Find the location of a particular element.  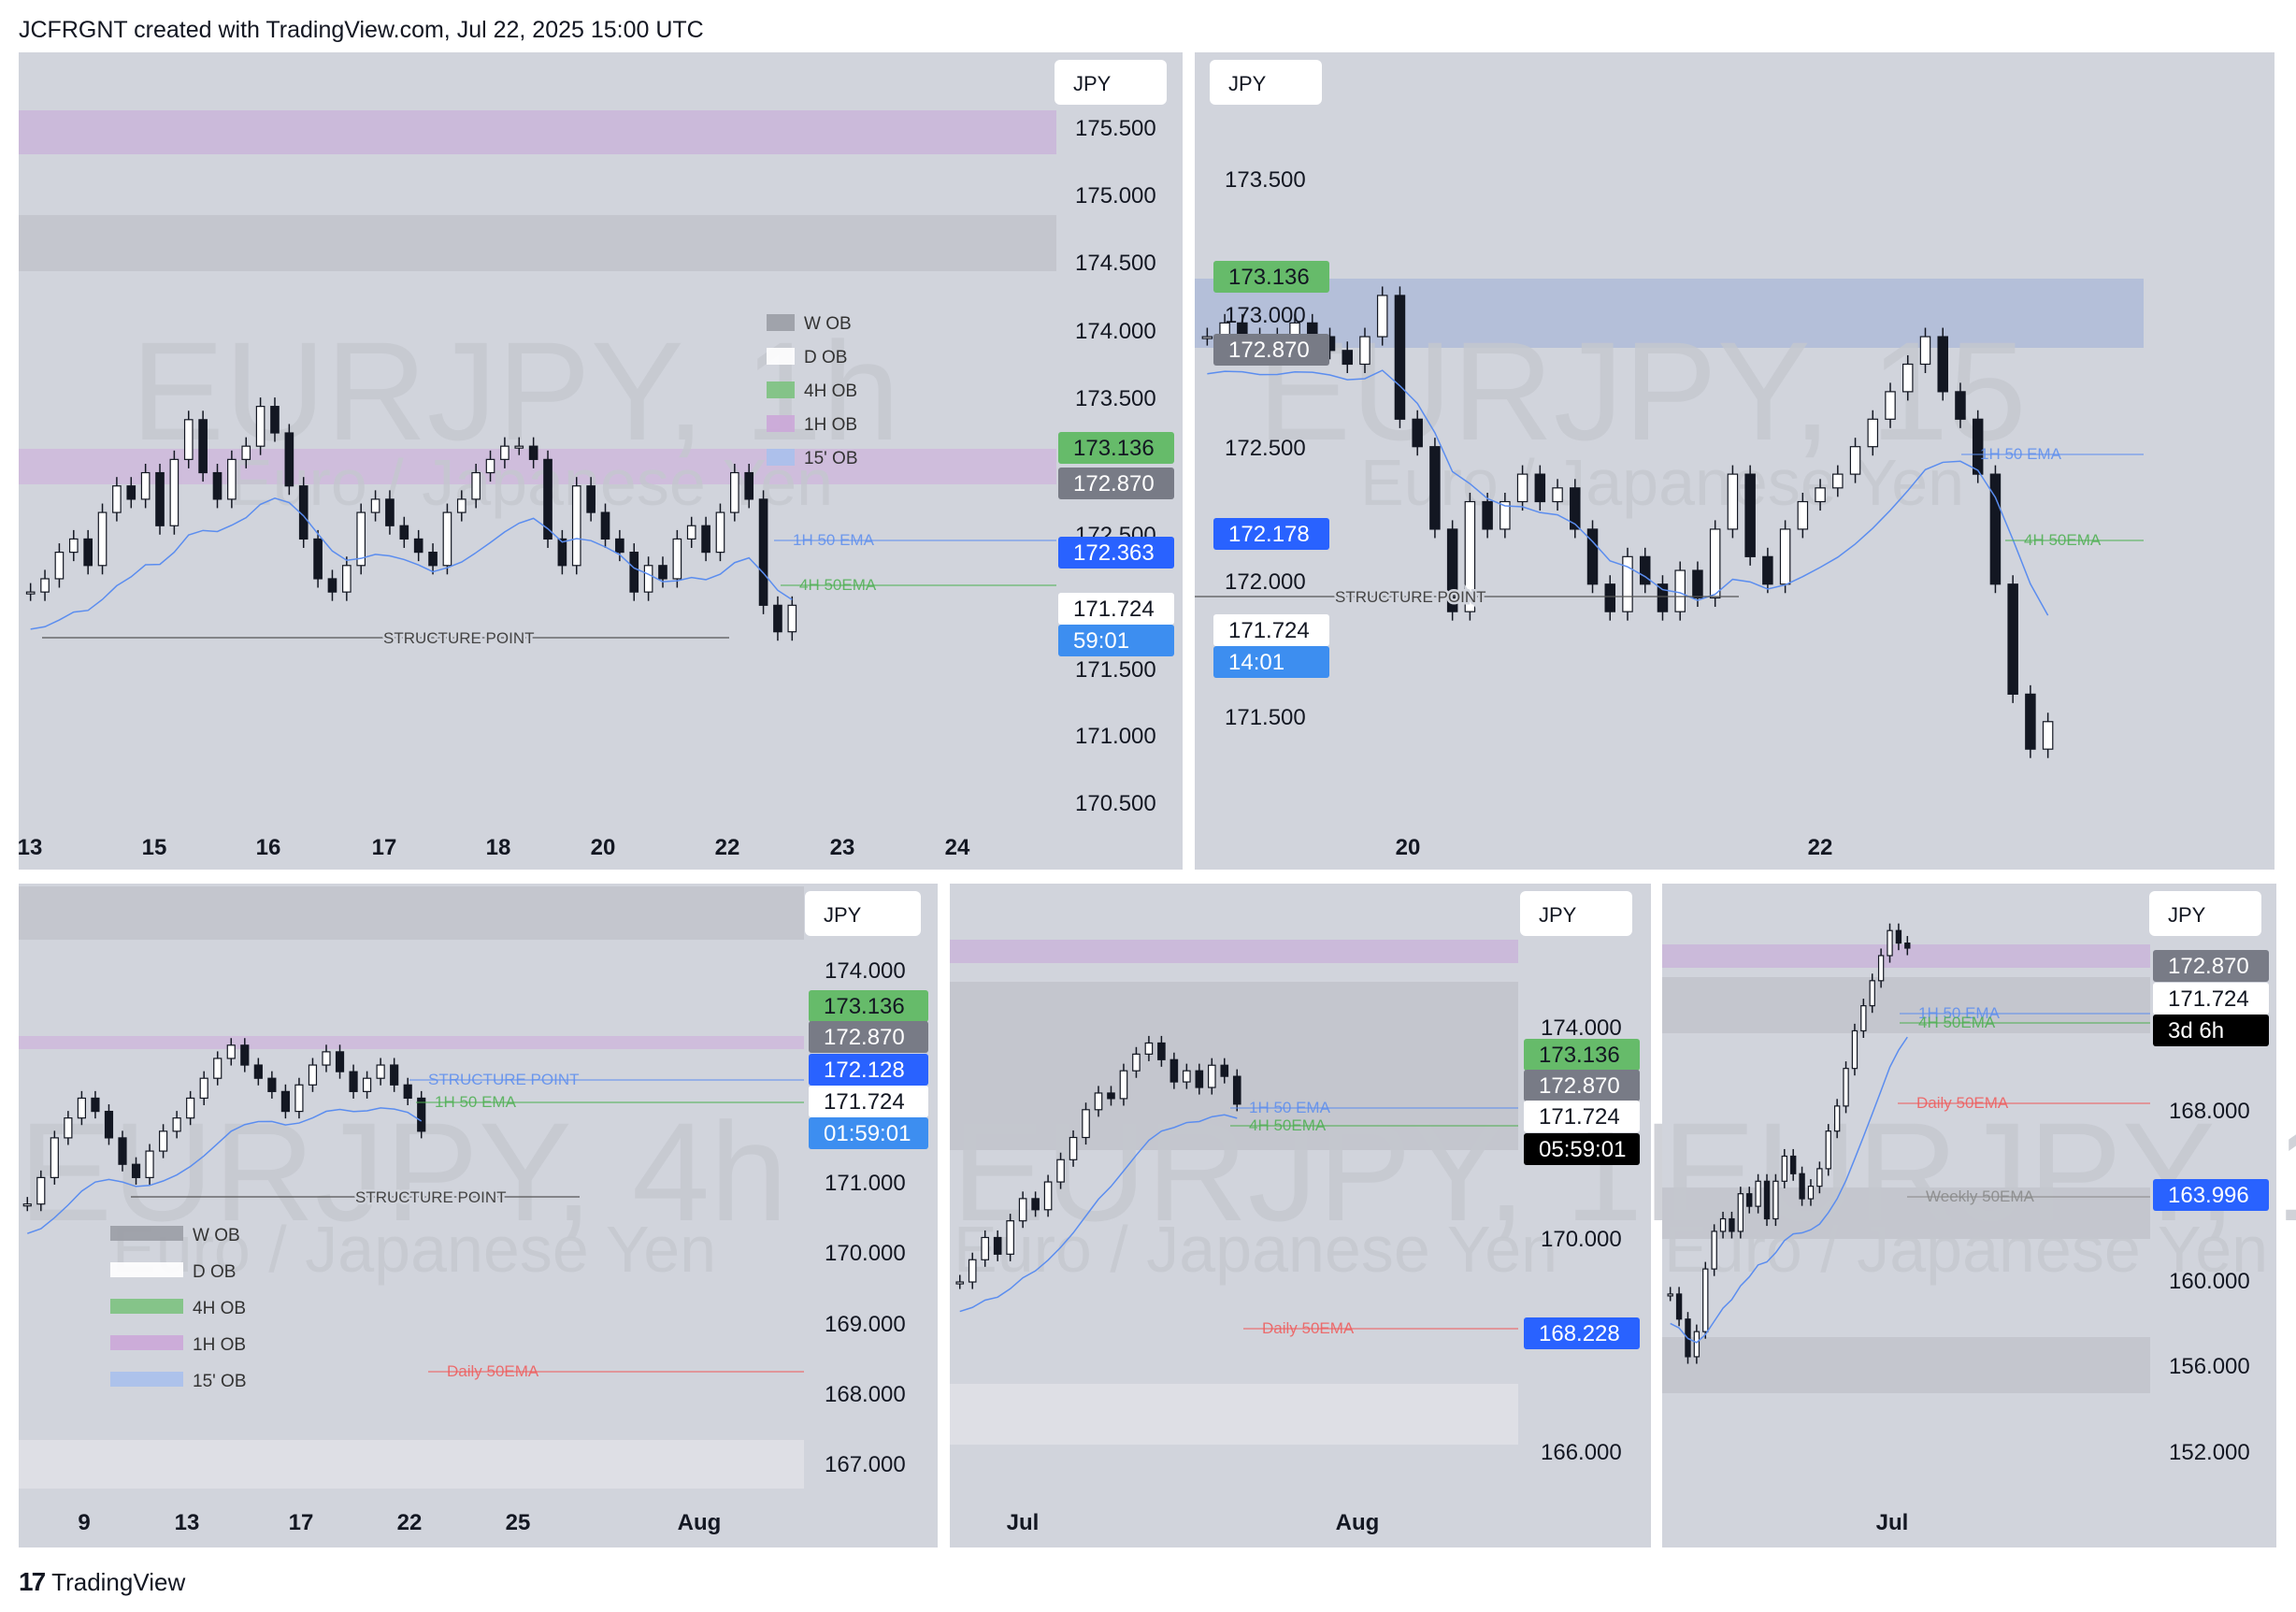

price-tick-label: 171.500 is located at coordinates (1265, 717).